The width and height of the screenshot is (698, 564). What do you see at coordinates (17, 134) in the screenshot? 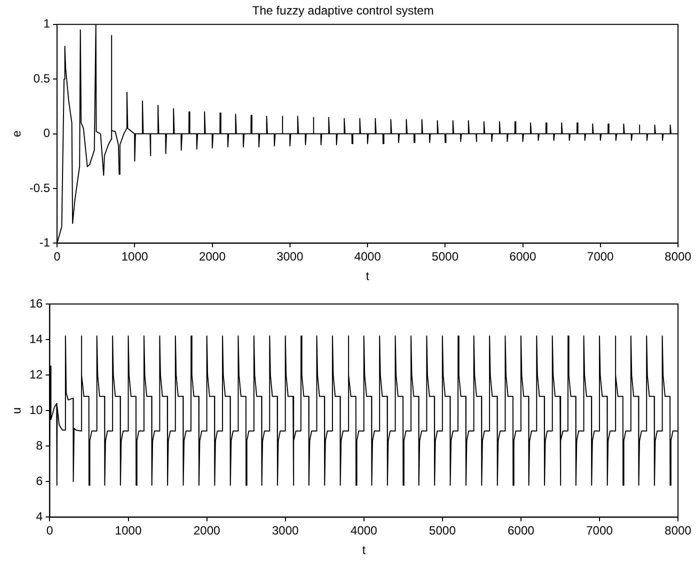
I see `y-axis-title: e` at bounding box center [17, 134].